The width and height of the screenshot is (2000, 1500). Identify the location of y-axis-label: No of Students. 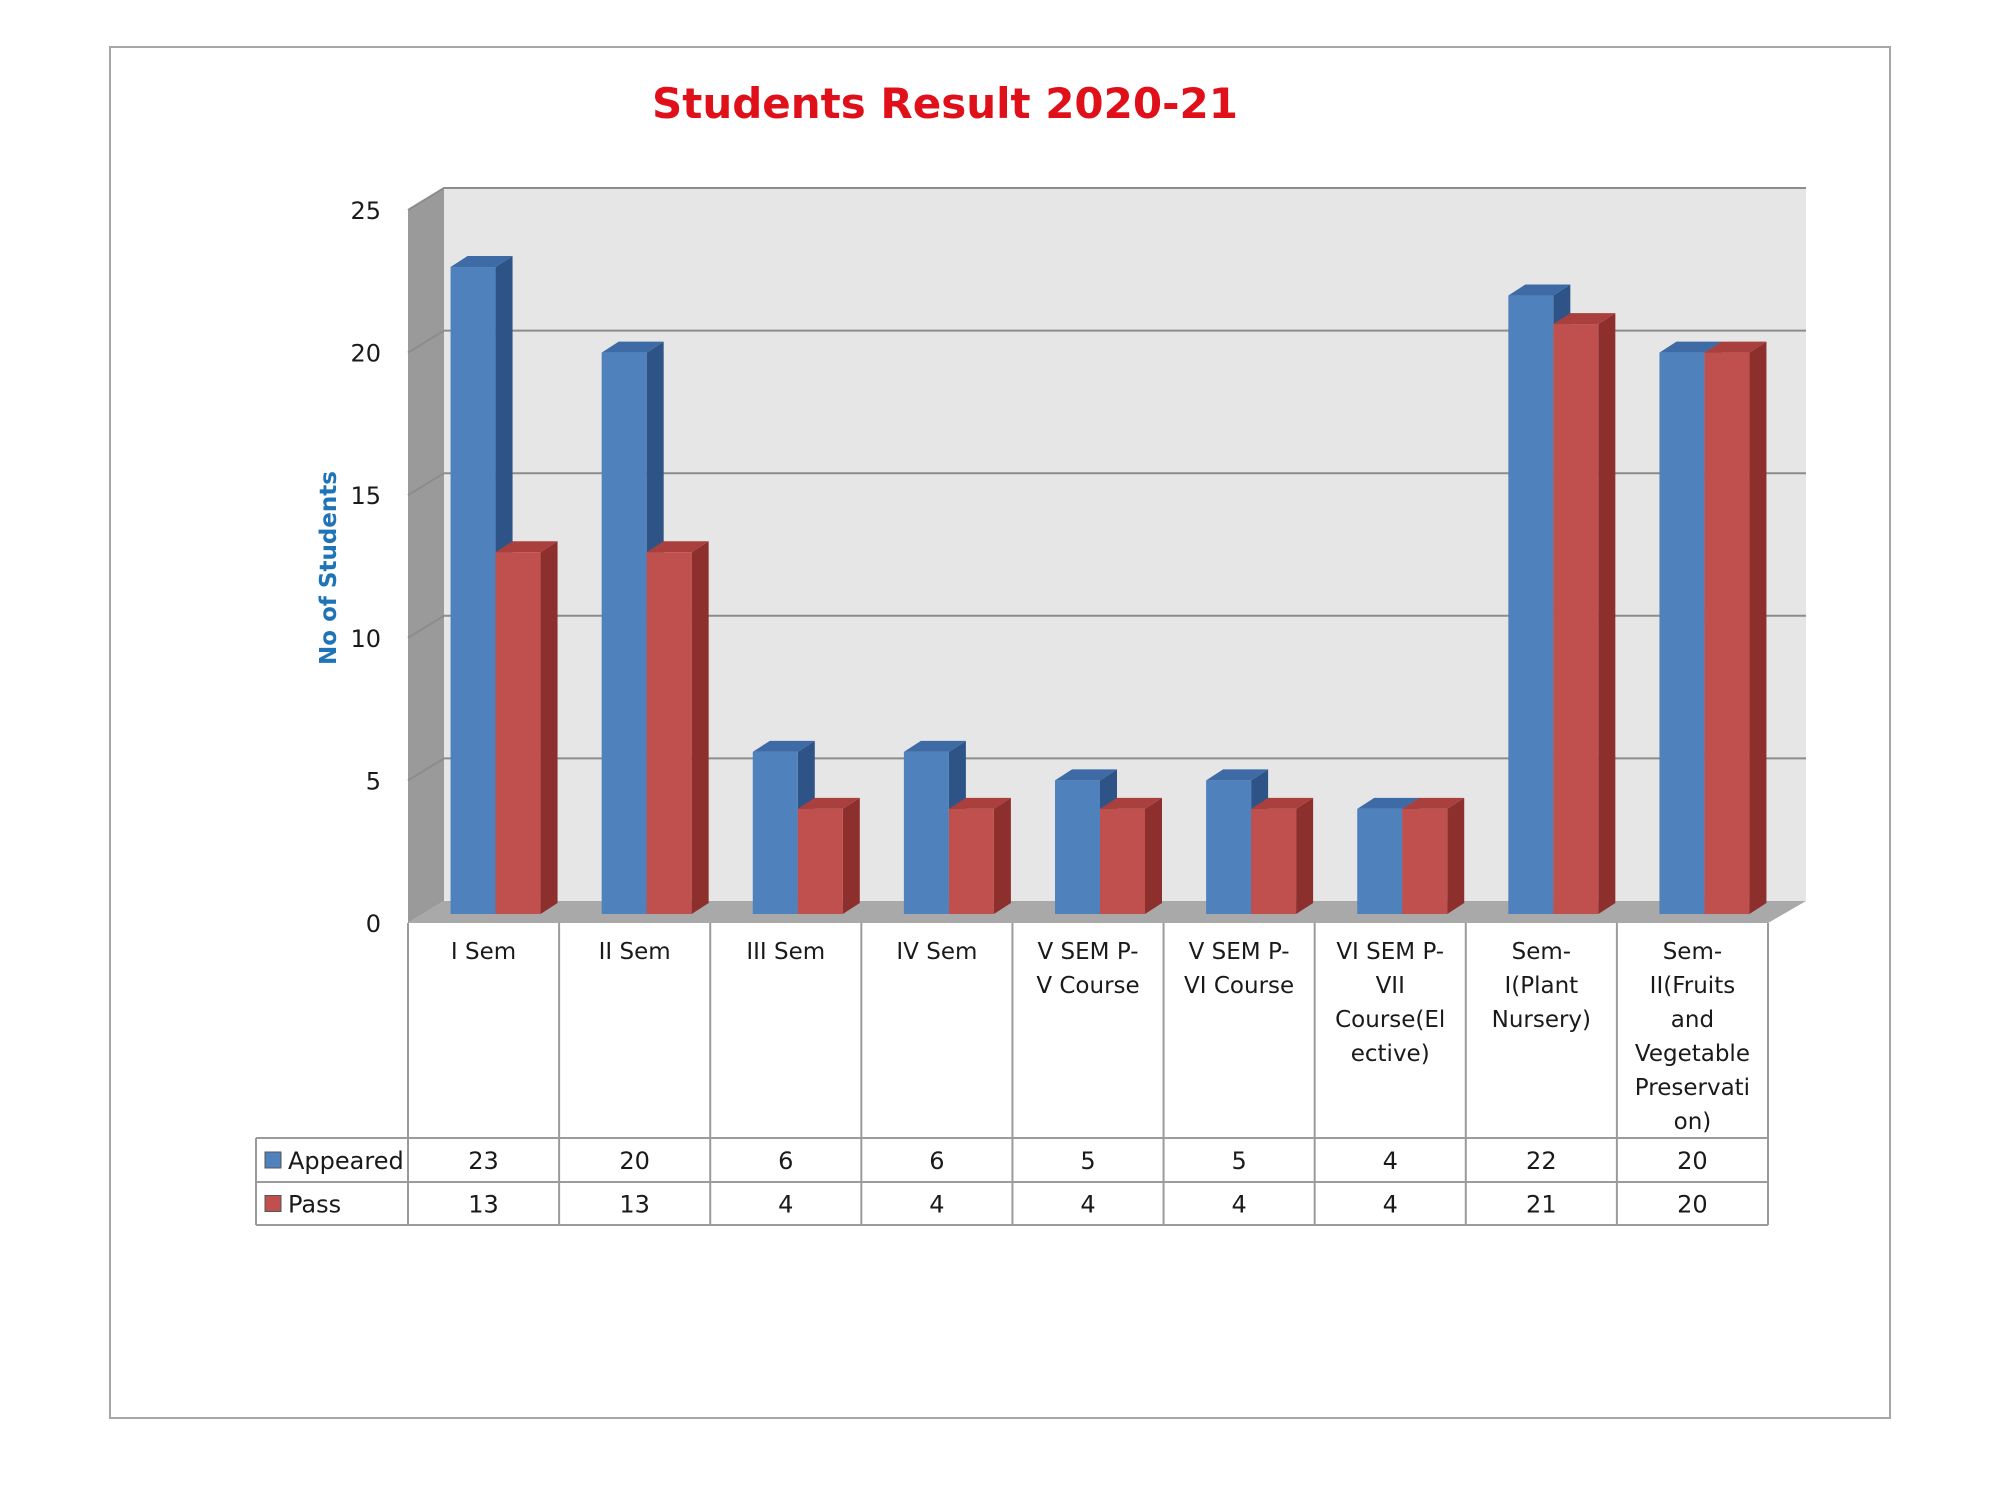
(329, 568).